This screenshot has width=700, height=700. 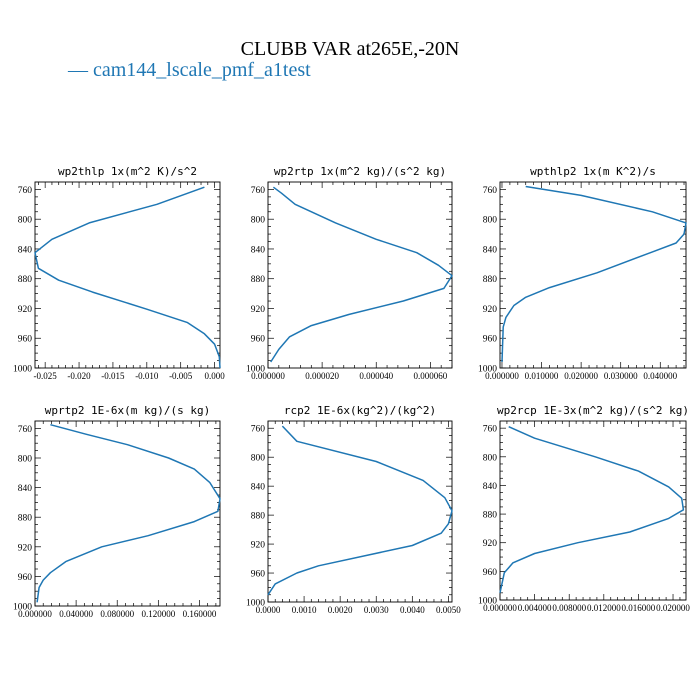 I want to click on x-tick-label: 0.160000, so click(x=200, y=614).